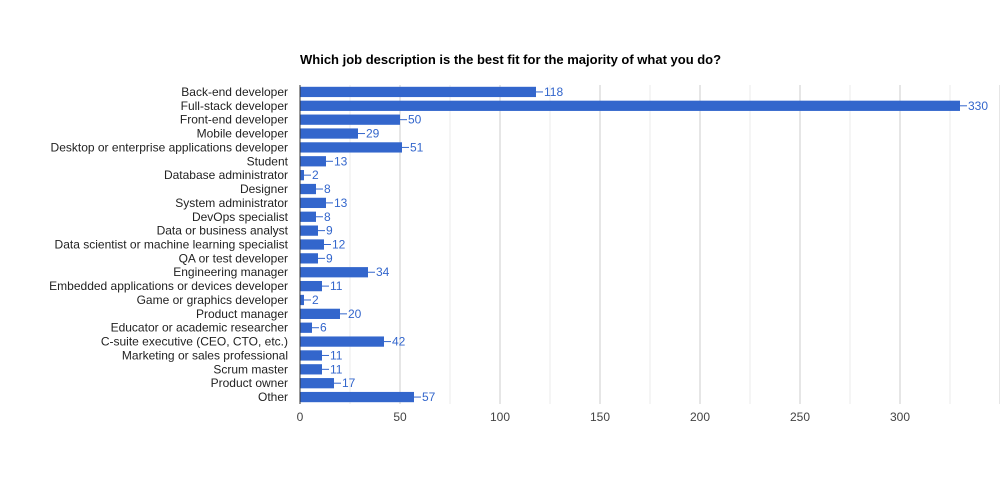  What do you see at coordinates (415, 120) in the screenshot?
I see `data-label: 50` at bounding box center [415, 120].